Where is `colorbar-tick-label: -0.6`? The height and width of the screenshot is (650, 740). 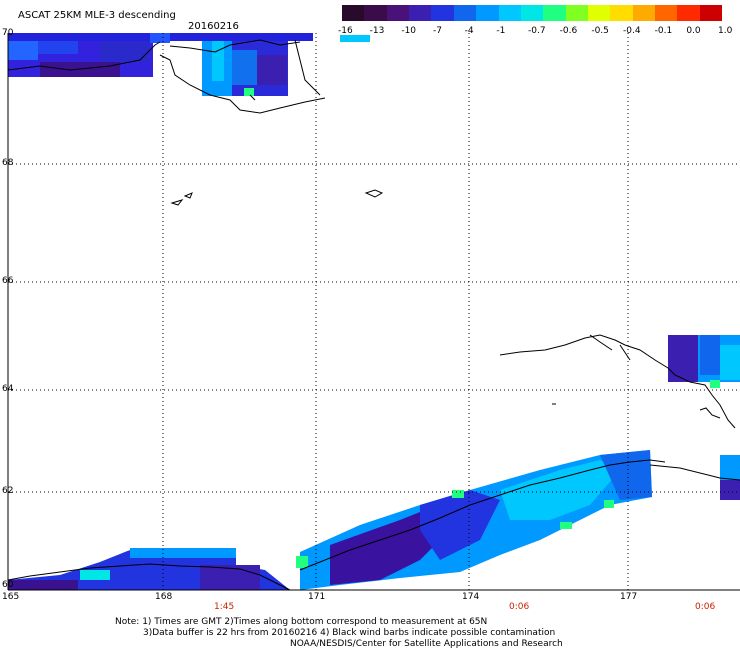 colorbar-tick-label: -0.6 is located at coordinates (568, 31).